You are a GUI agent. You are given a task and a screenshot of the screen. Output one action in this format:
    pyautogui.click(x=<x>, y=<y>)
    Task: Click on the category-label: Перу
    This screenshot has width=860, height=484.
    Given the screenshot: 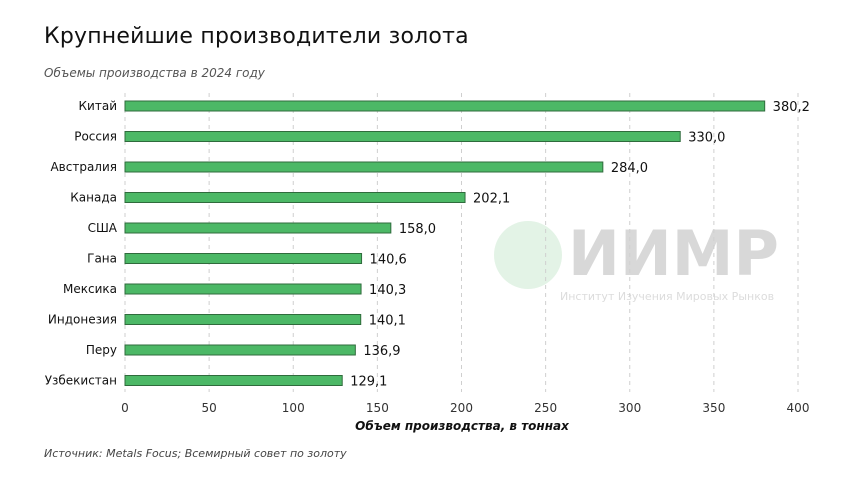 What is the action you would take?
    pyautogui.click(x=101, y=350)
    